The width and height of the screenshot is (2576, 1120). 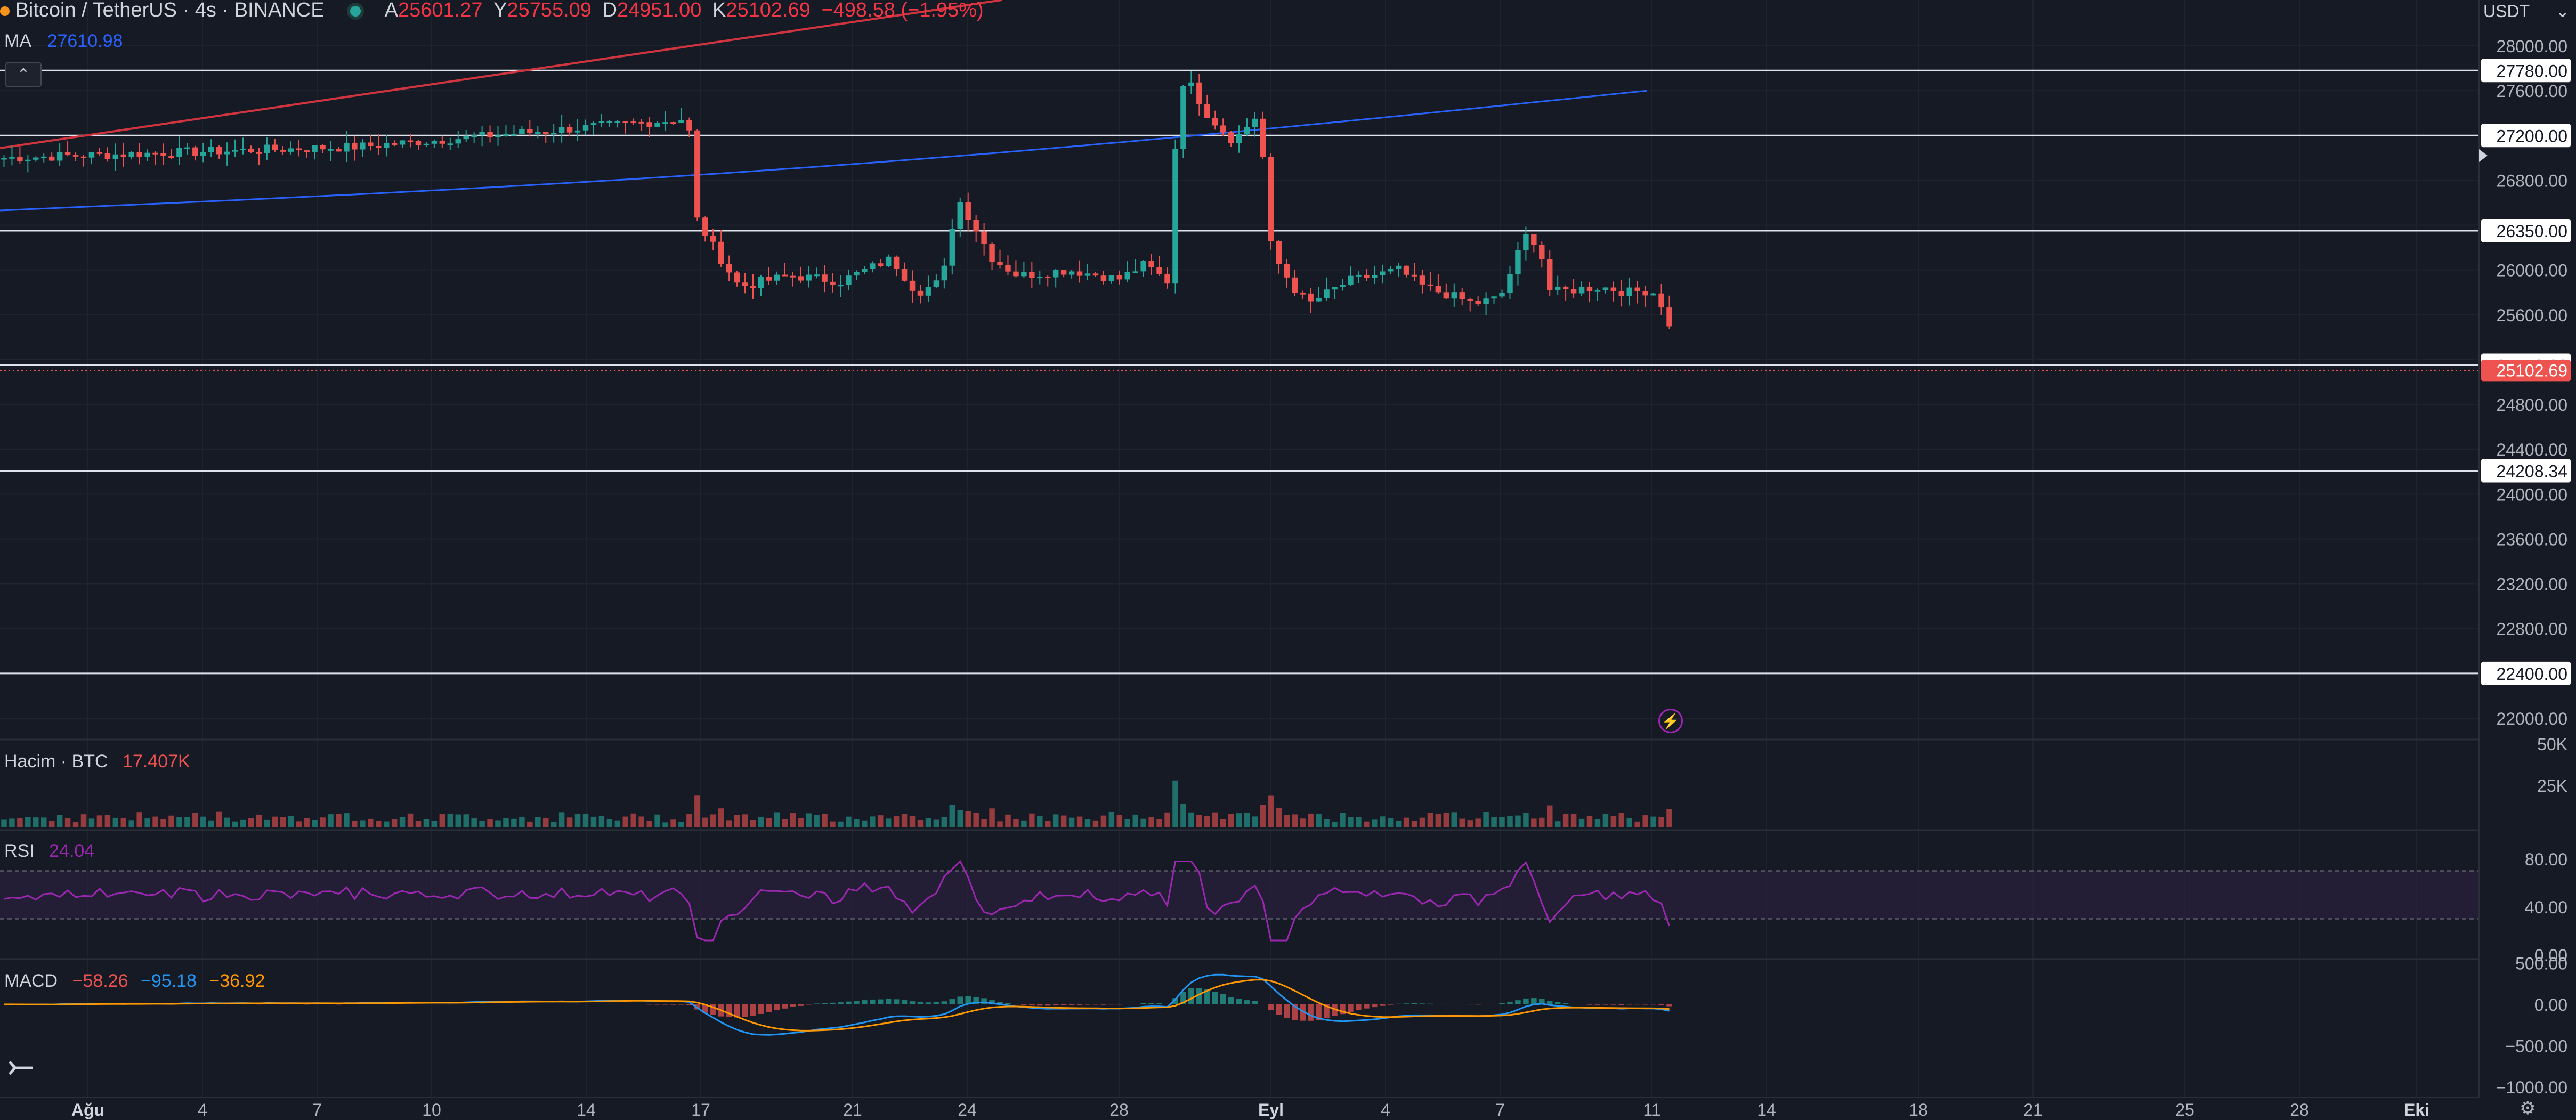 I want to click on scroll-right-icon, so click(x=2484, y=155).